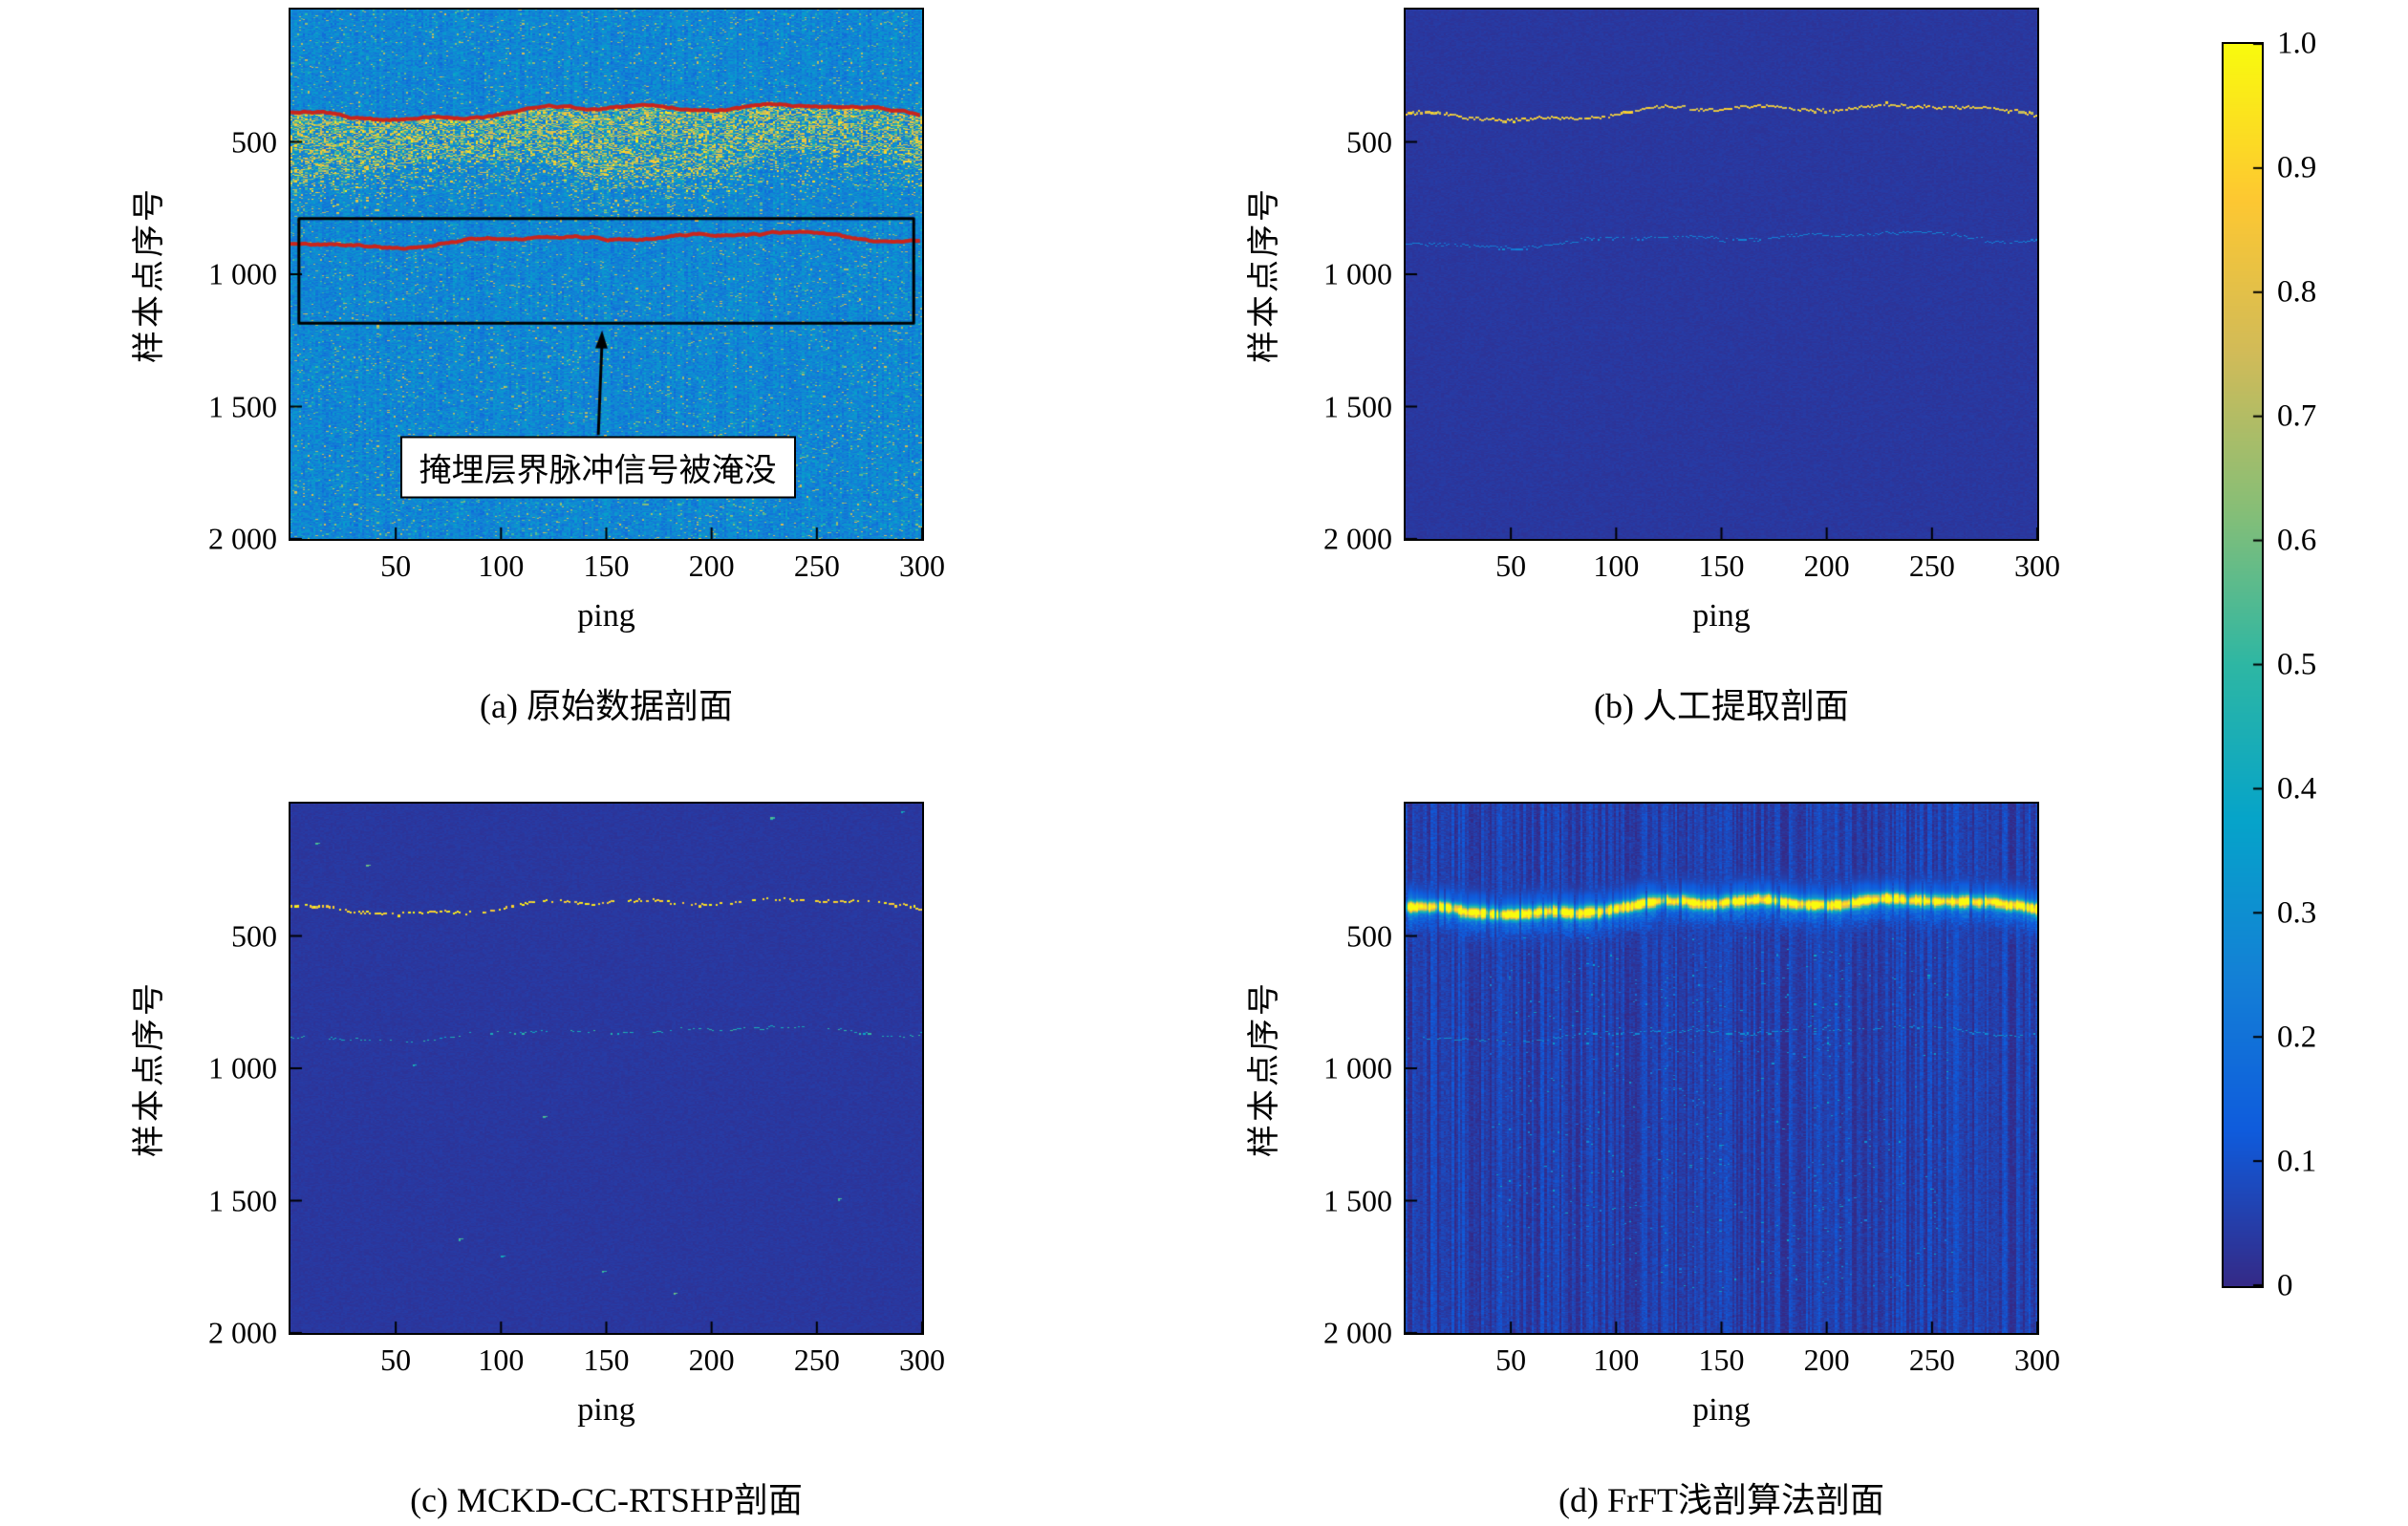  I want to click on colorbar-tick-label: 0.4, so click(2297, 788).